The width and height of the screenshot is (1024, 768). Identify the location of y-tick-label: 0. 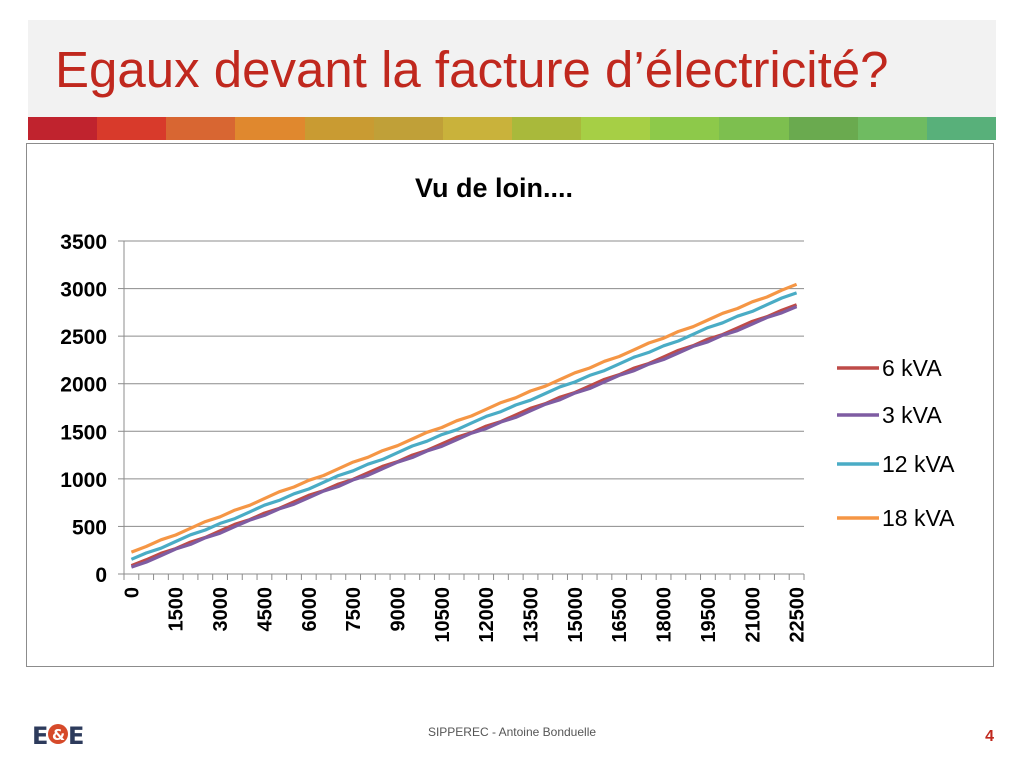
(101, 575).